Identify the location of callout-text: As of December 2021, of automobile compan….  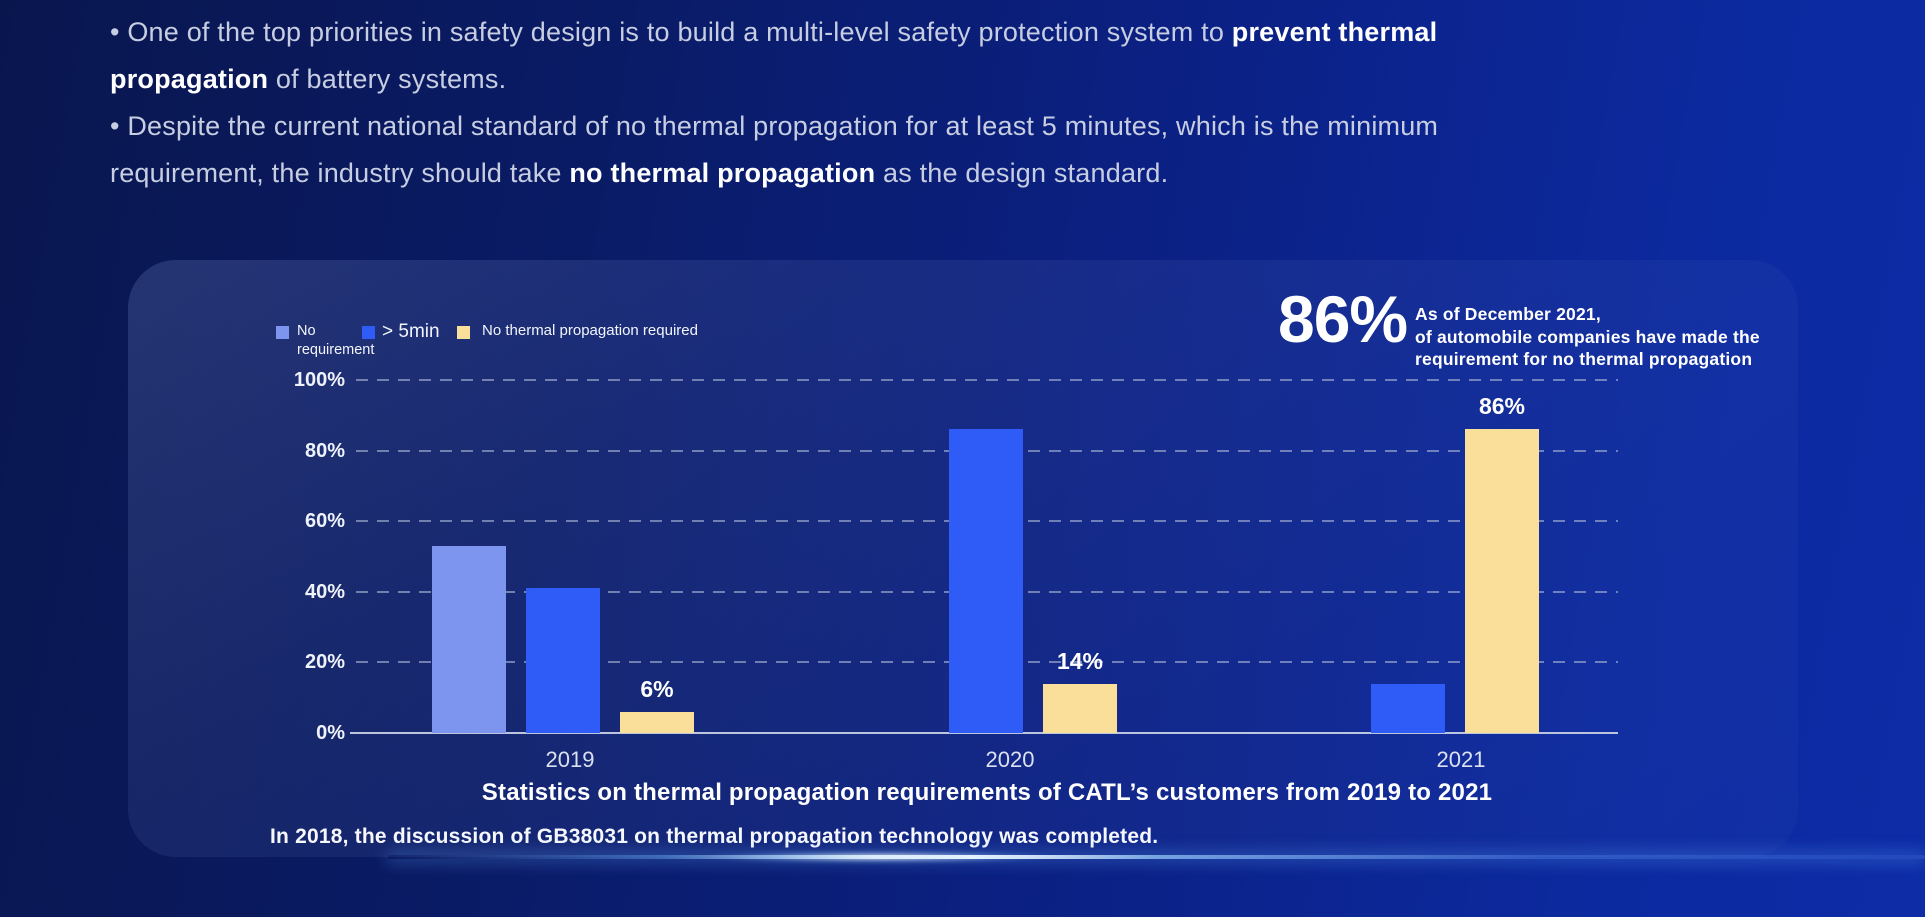
(1587, 336).